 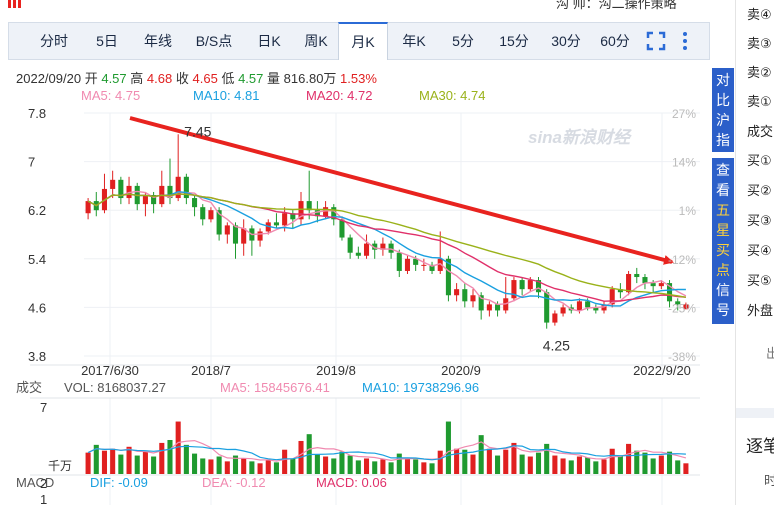 I want to click on tab-15min: 15分, so click(x=514, y=41).